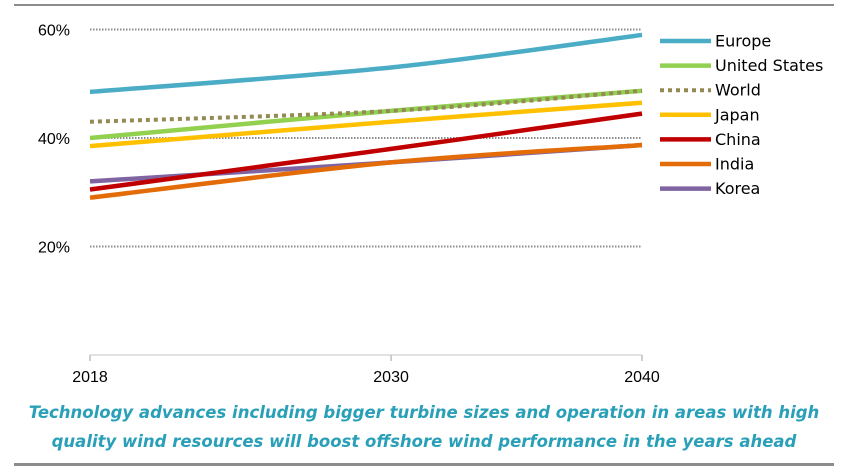 The width and height of the screenshot is (848, 474). I want to click on legend-label: China, so click(738, 139).